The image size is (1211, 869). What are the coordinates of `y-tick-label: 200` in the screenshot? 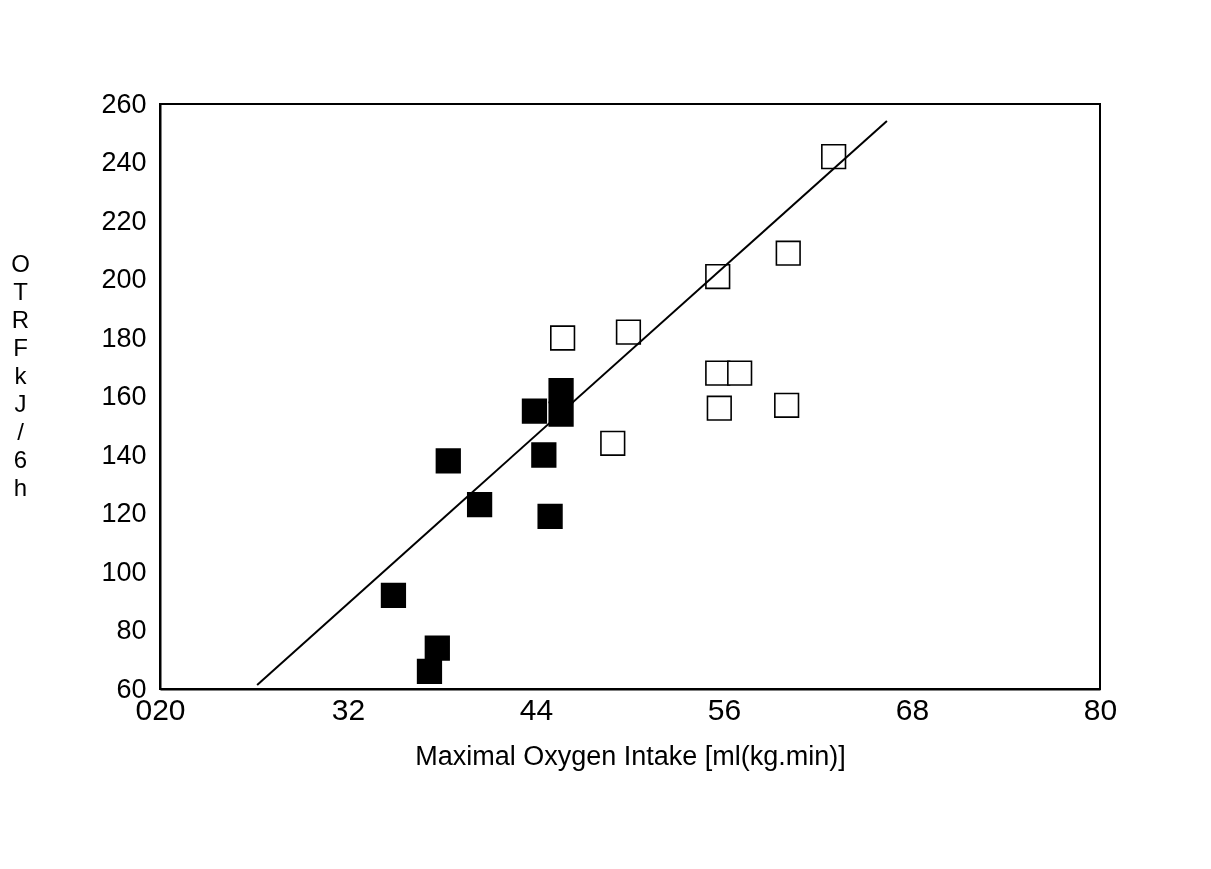 It's located at (124, 279).